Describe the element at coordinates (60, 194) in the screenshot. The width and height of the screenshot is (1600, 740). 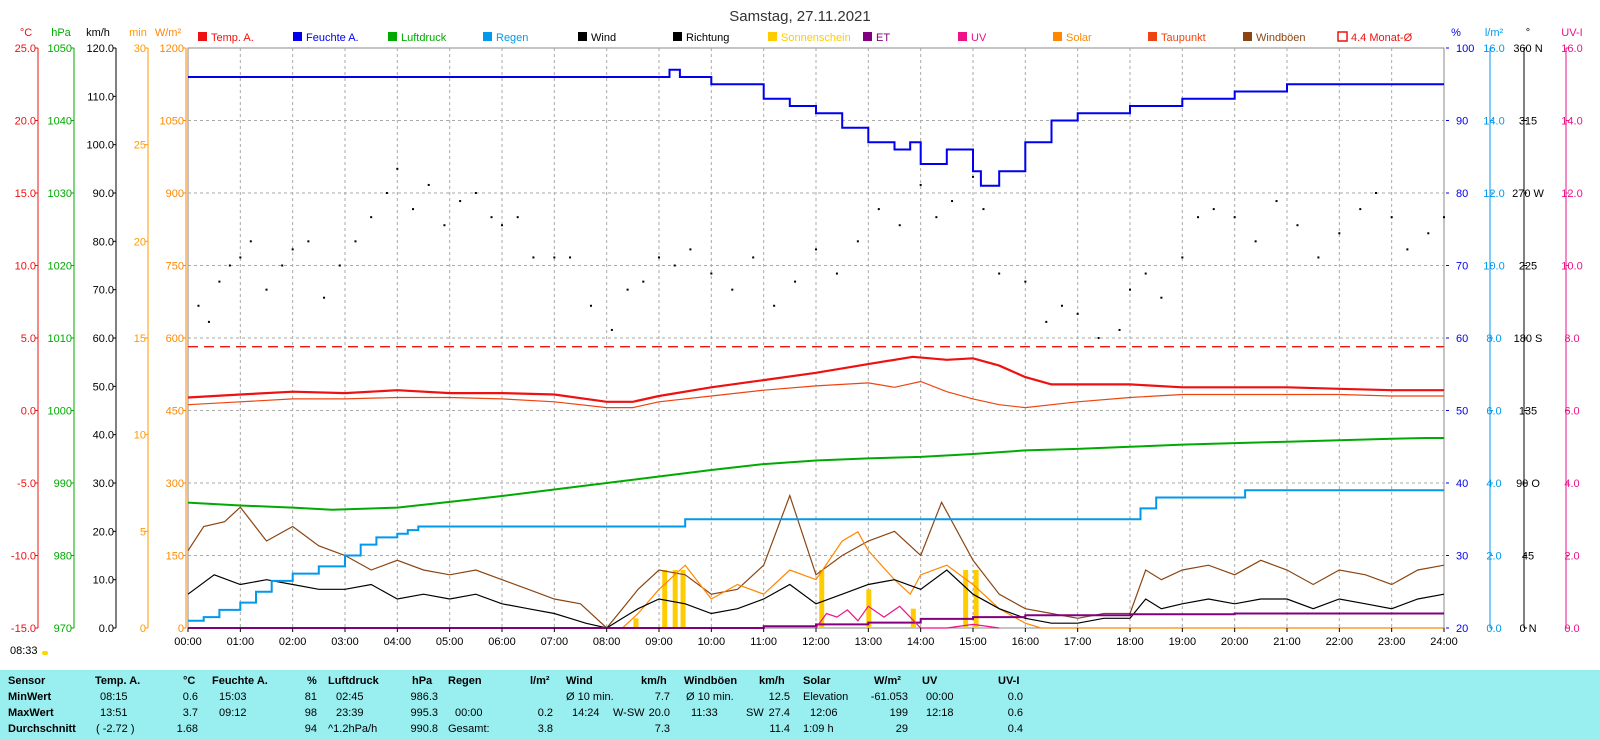
I see `axis-tick-label: 1030` at that location.